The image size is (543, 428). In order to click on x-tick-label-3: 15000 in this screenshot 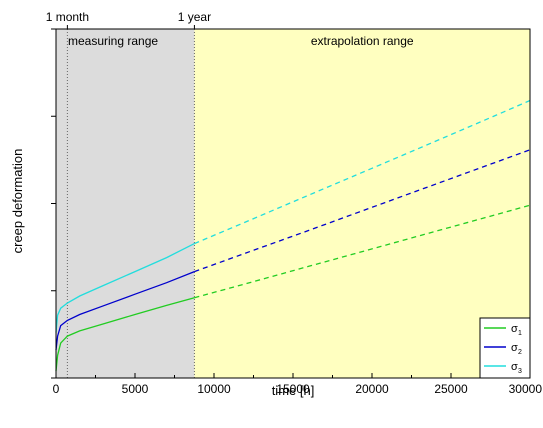, I will do `click(293, 389)`.